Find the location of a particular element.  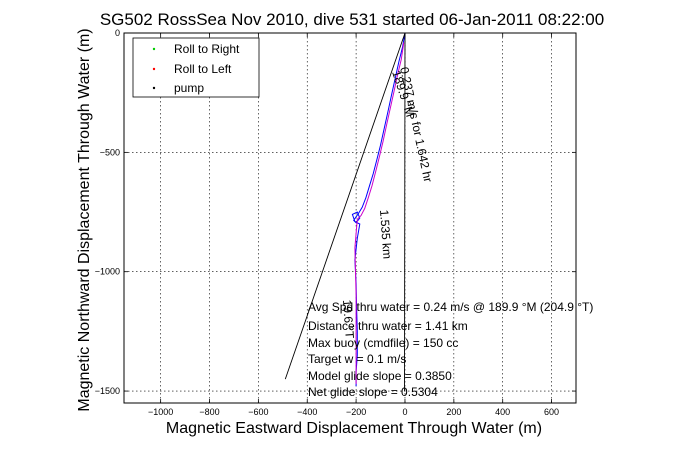

legend-marker-pump is located at coordinates (154, 88).